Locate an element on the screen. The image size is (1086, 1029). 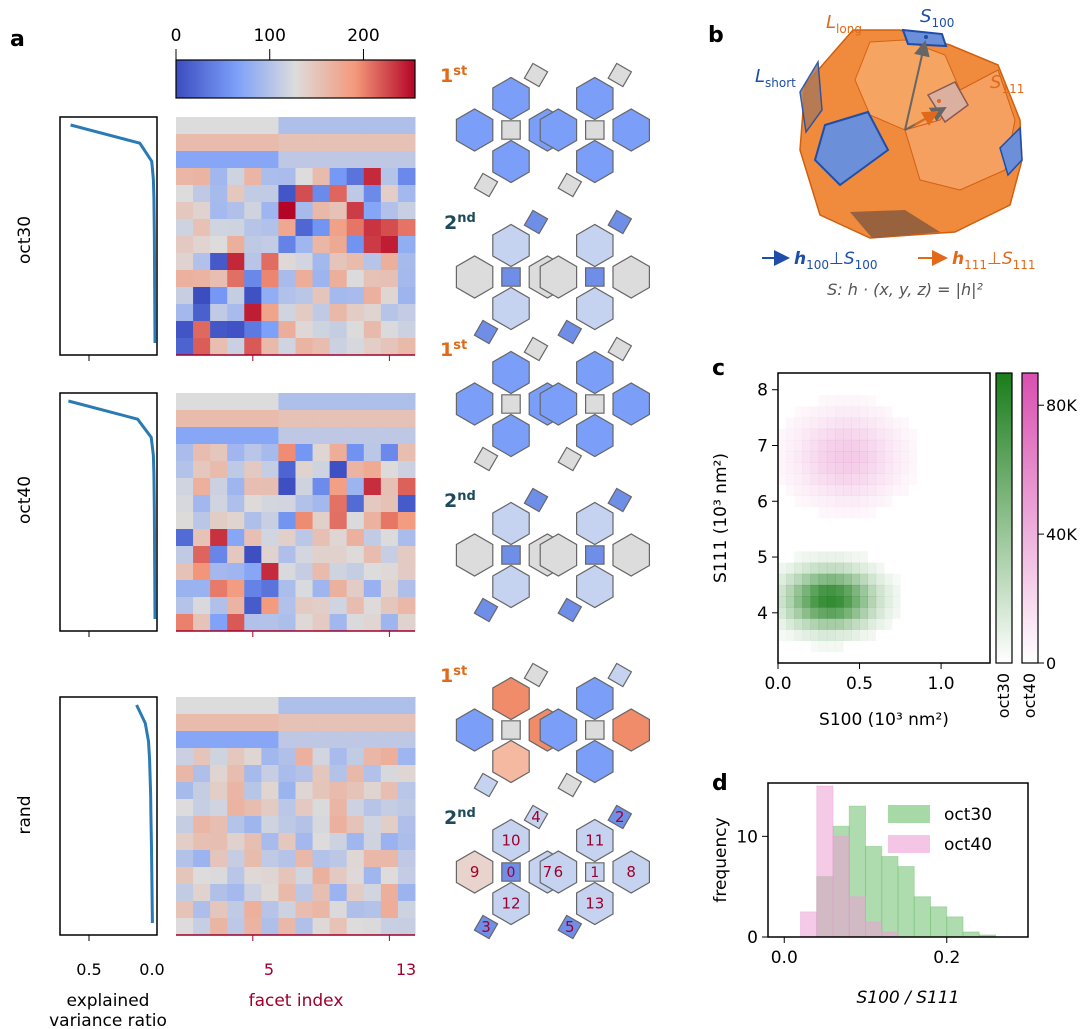
facet-number: 0 is located at coordinates (511, 873).